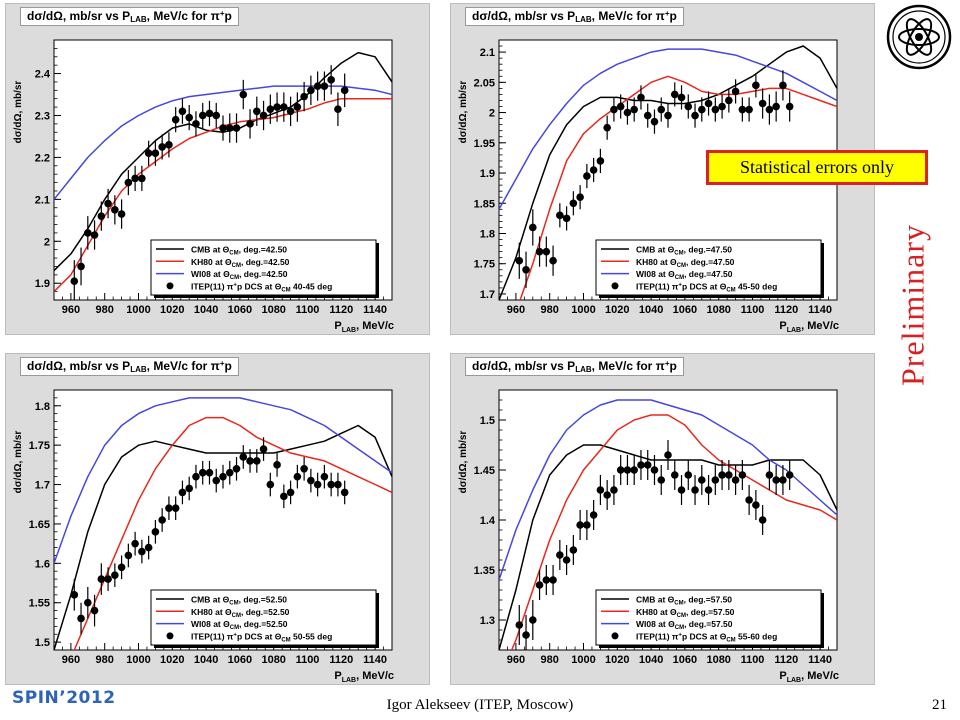 The width and height of the screenshot is (960, 720). I want to click on x-tick-label: 960, so click(71, 310).